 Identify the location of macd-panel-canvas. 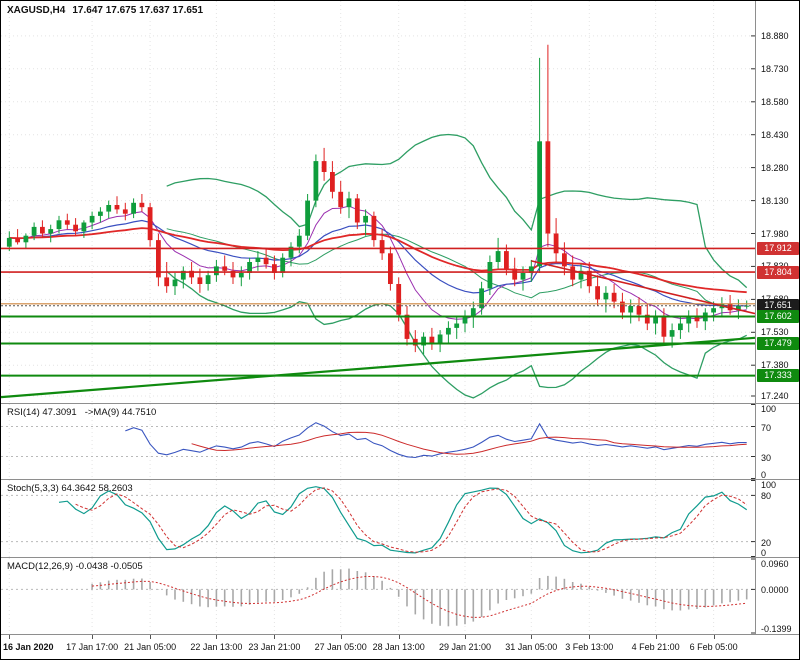
(378, 596).